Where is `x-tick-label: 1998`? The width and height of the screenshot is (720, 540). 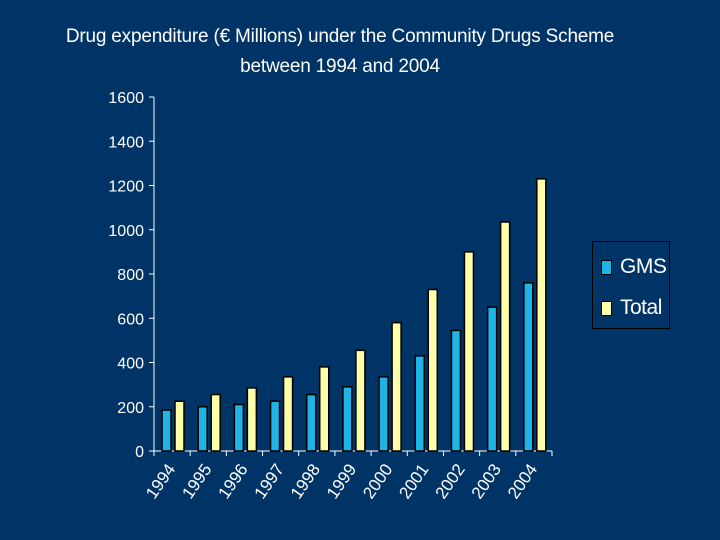
x-tick-label: 1998 is located at coordinates (305, 481).